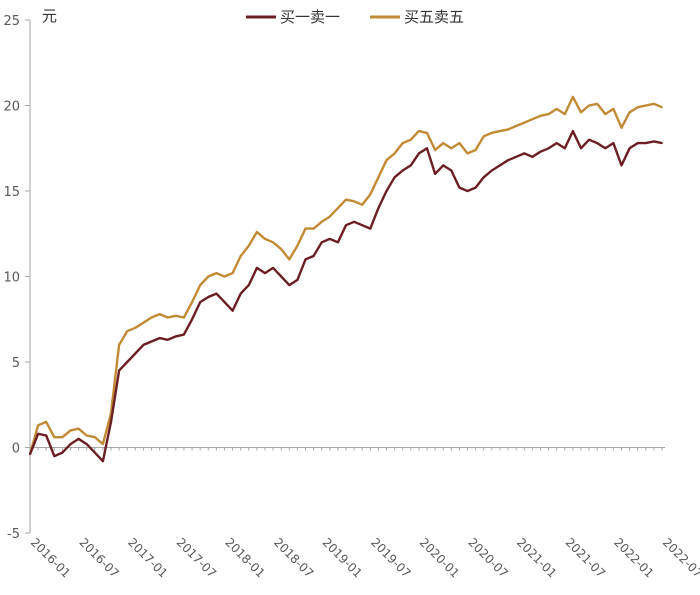 Image resolution: width=700 pixels, height=595 pixels. What do you see at coordinates (310, 17) in the screenshot?
I see `legend-label: 买一卖一` at bounding box center [310, 17].